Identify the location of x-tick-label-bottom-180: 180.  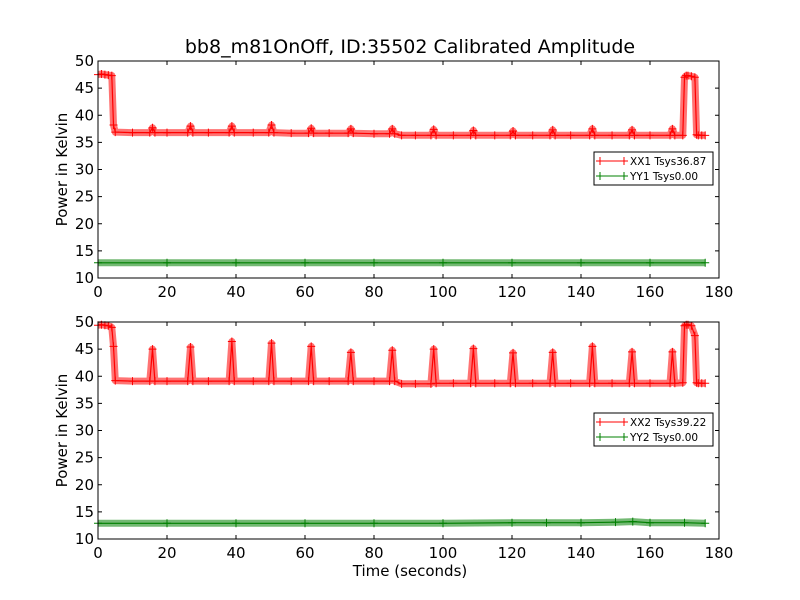
(719, 553).